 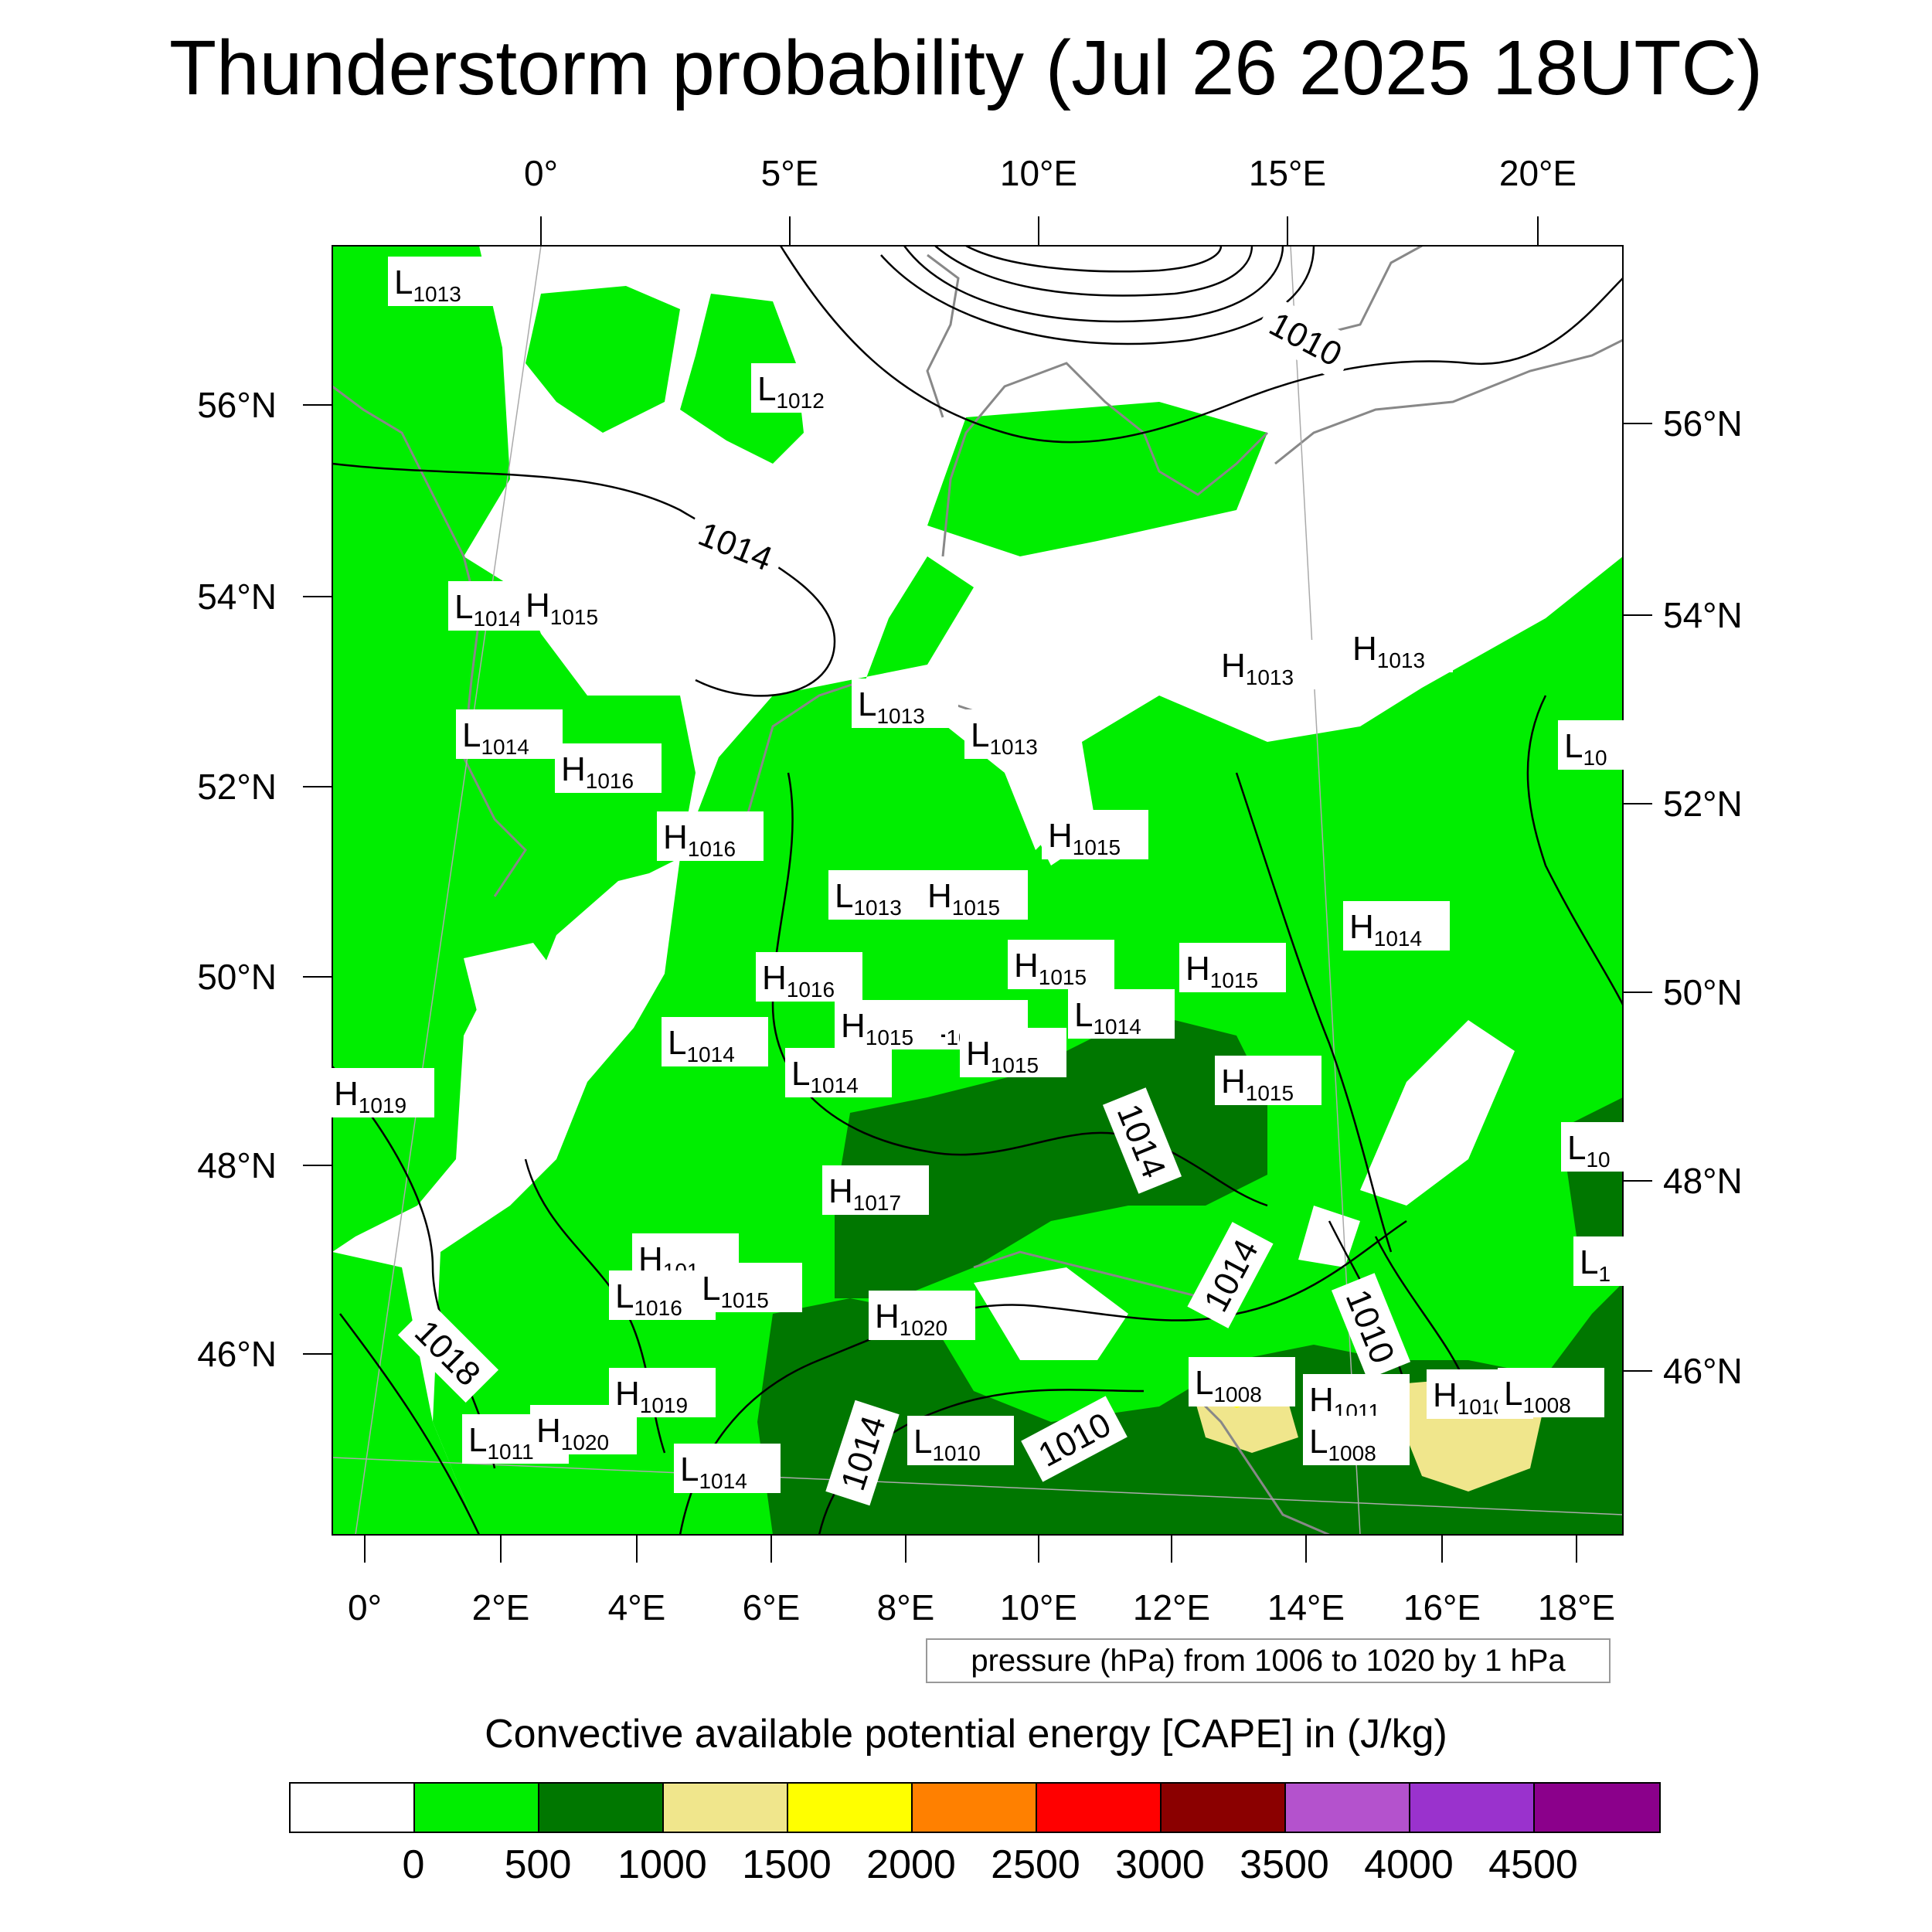 I want to click on top-axis-label: 20°E, so click(x=1538, y=173).